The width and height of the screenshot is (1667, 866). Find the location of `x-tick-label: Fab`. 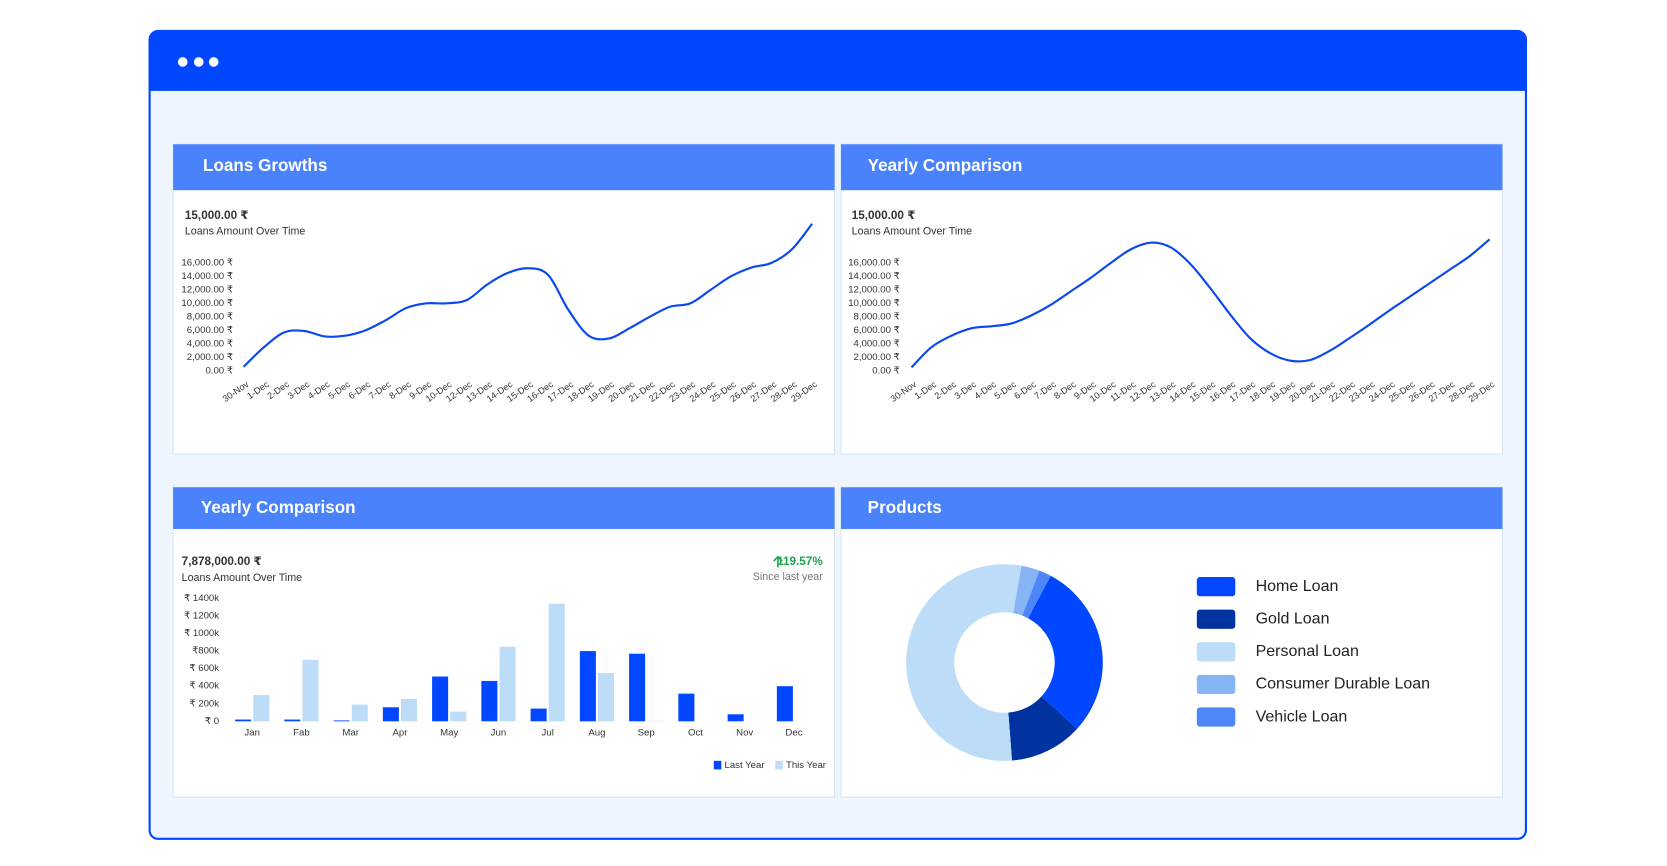

x-tick-label: Fab is located at coordinates (301, 733).